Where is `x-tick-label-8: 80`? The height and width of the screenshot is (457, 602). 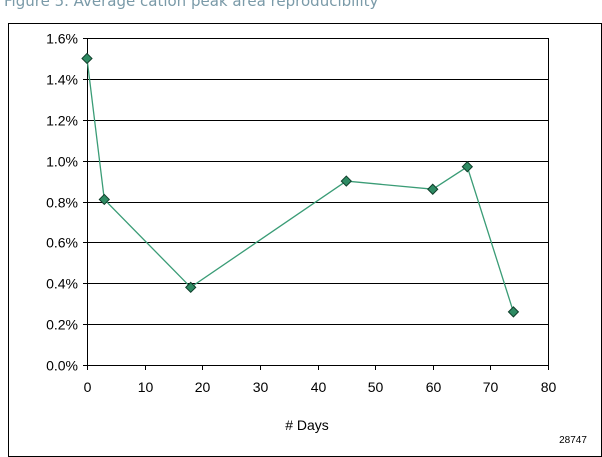
x-tick-label-8: 80 is located at coordinates (549, 387).